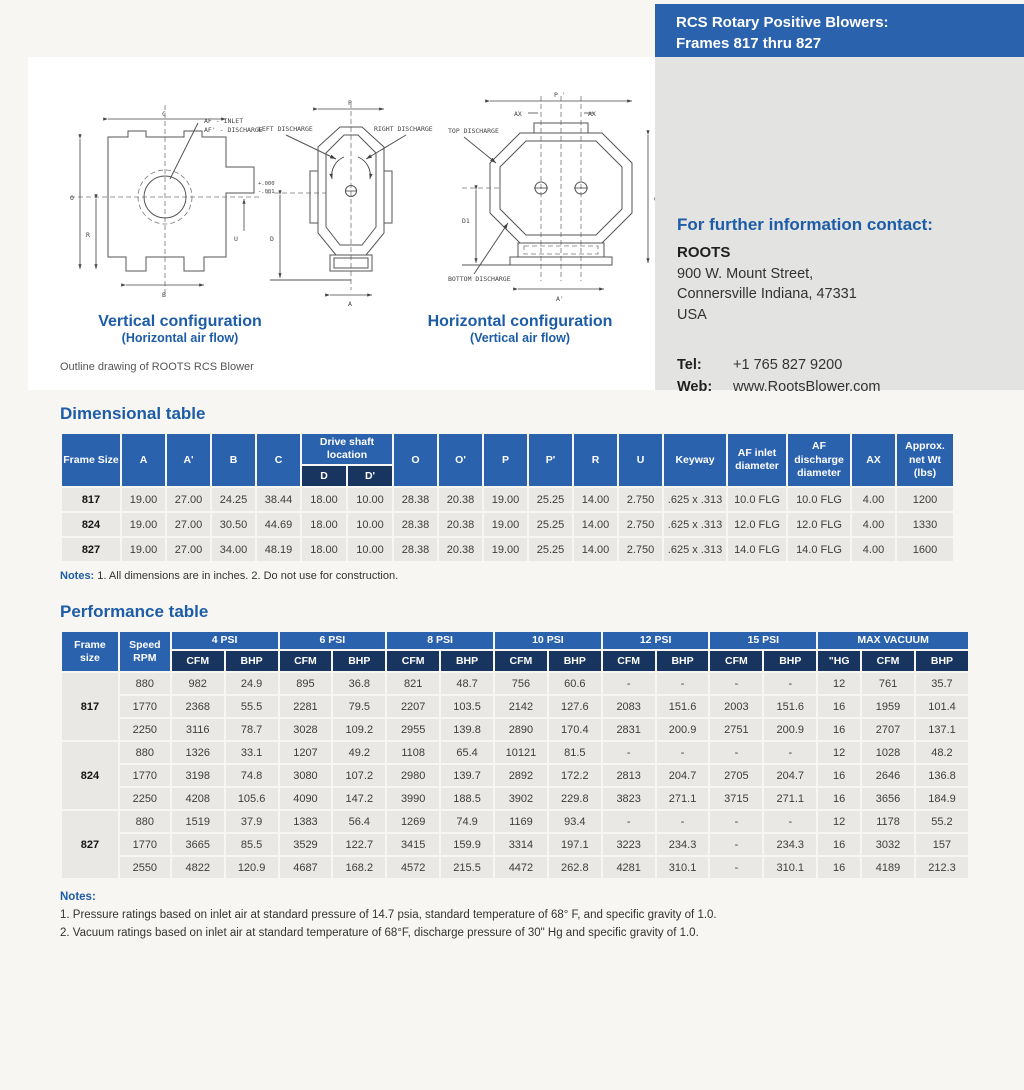 The image size is (1024, 1090). Describe the element at coordinates (90, 707) in the screenshot. I see `frame-size-cell: 817` at that location.